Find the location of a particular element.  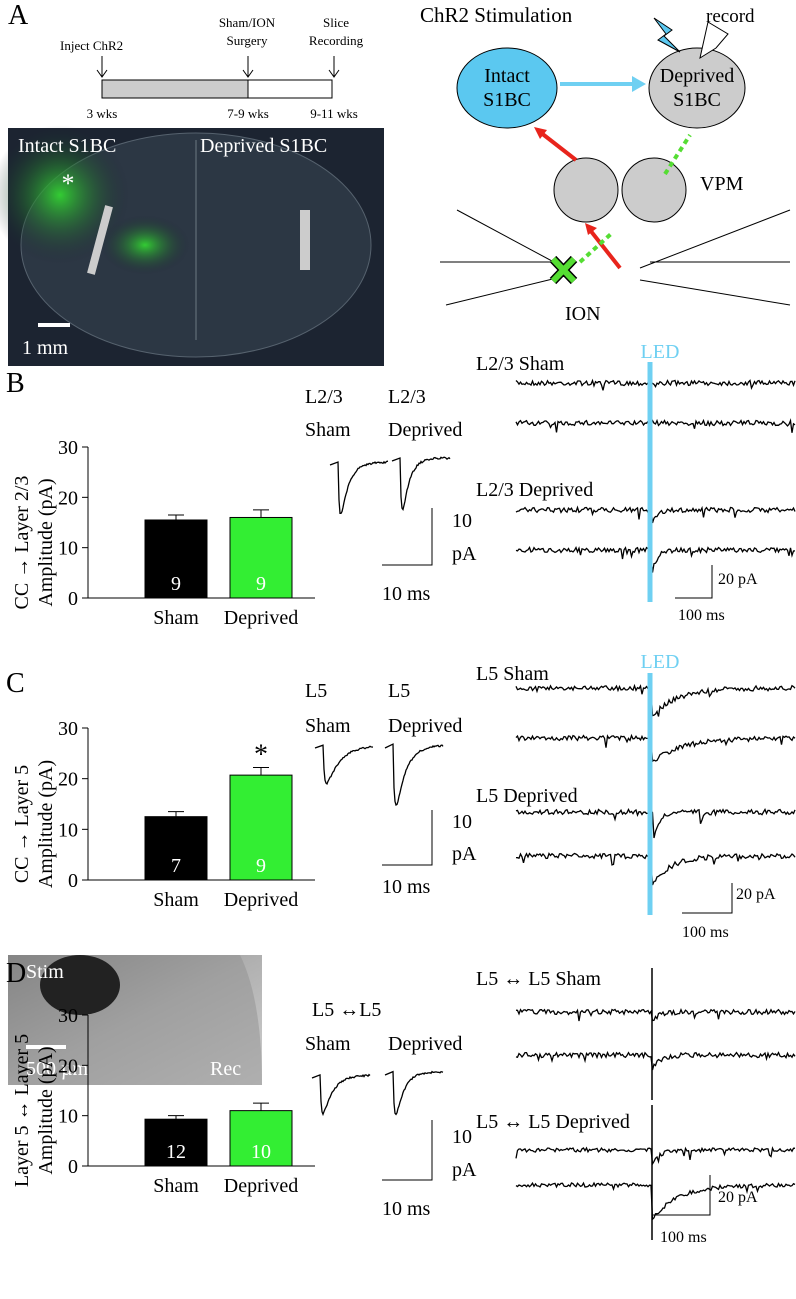

timeline-event: Surgery is located at coordinates (247, 40).